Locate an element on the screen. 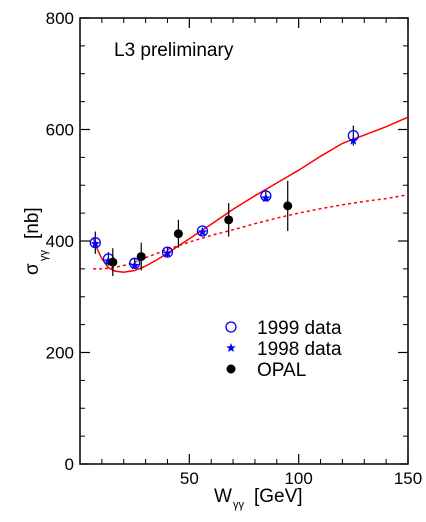 This screenshot has height=522, width=426. x-axis-title-unit: [GeV] is located at coordinates (278, 496).